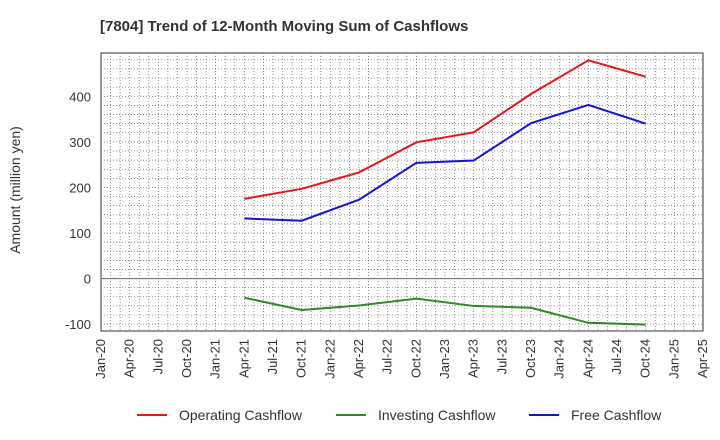 The image size is (720, 440). What do you see at coordinates (559, 359) in the screenshot?
I see `x-tick-label: Jan-24` at bounding box center [559, 359].